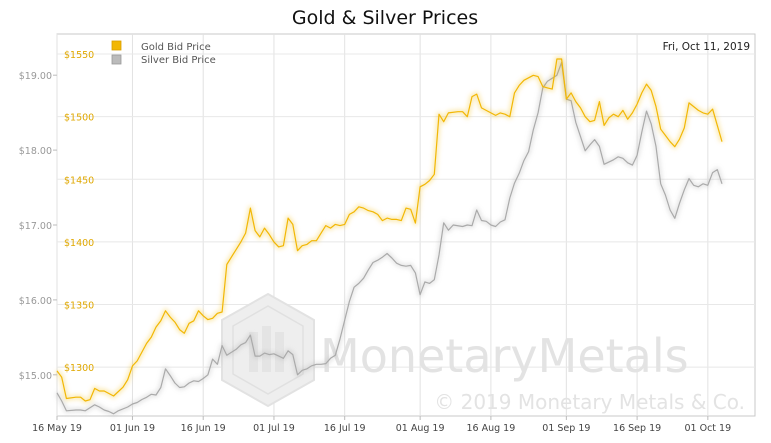 This screenshot has width=771, height=443. I want to click on x-tick-label: 01 Jul 19, so click(274, 428).